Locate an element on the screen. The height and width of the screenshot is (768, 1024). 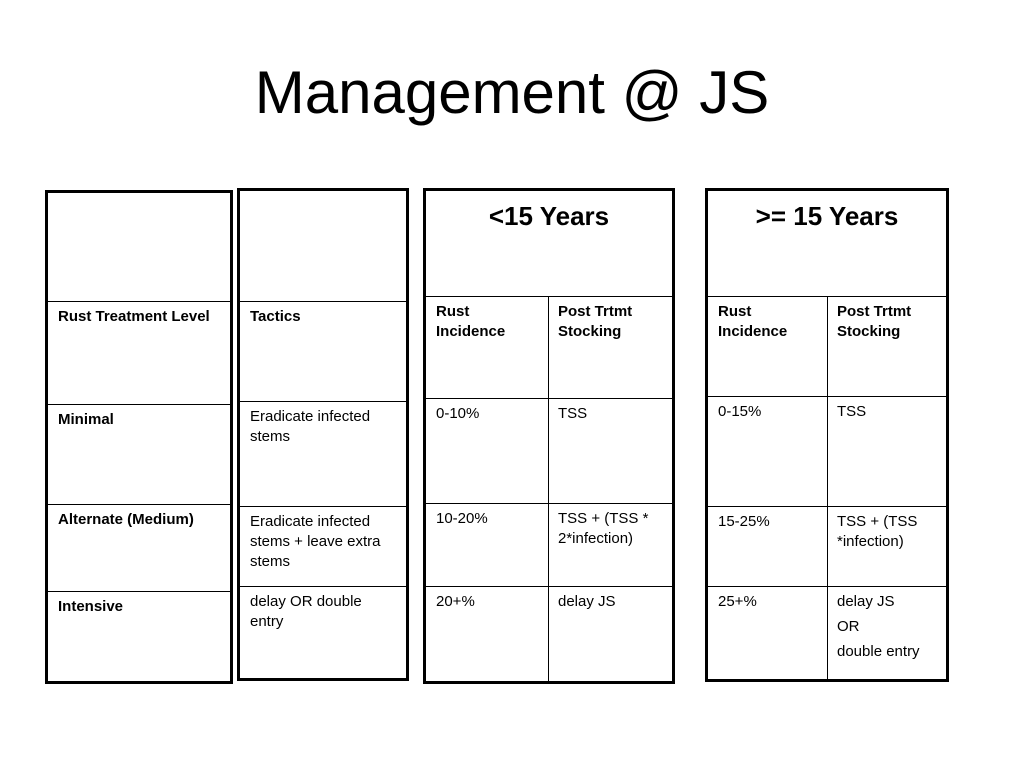
table-cell: Tactics is located at coordinates (275, 316).